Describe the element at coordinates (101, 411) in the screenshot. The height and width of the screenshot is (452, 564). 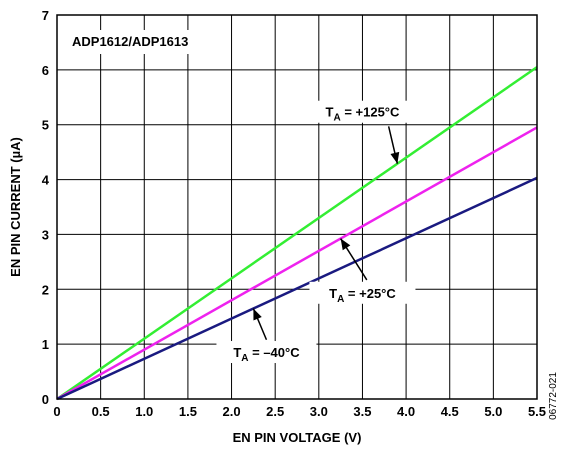
I see `x-tick-label: 0.5` at that location.